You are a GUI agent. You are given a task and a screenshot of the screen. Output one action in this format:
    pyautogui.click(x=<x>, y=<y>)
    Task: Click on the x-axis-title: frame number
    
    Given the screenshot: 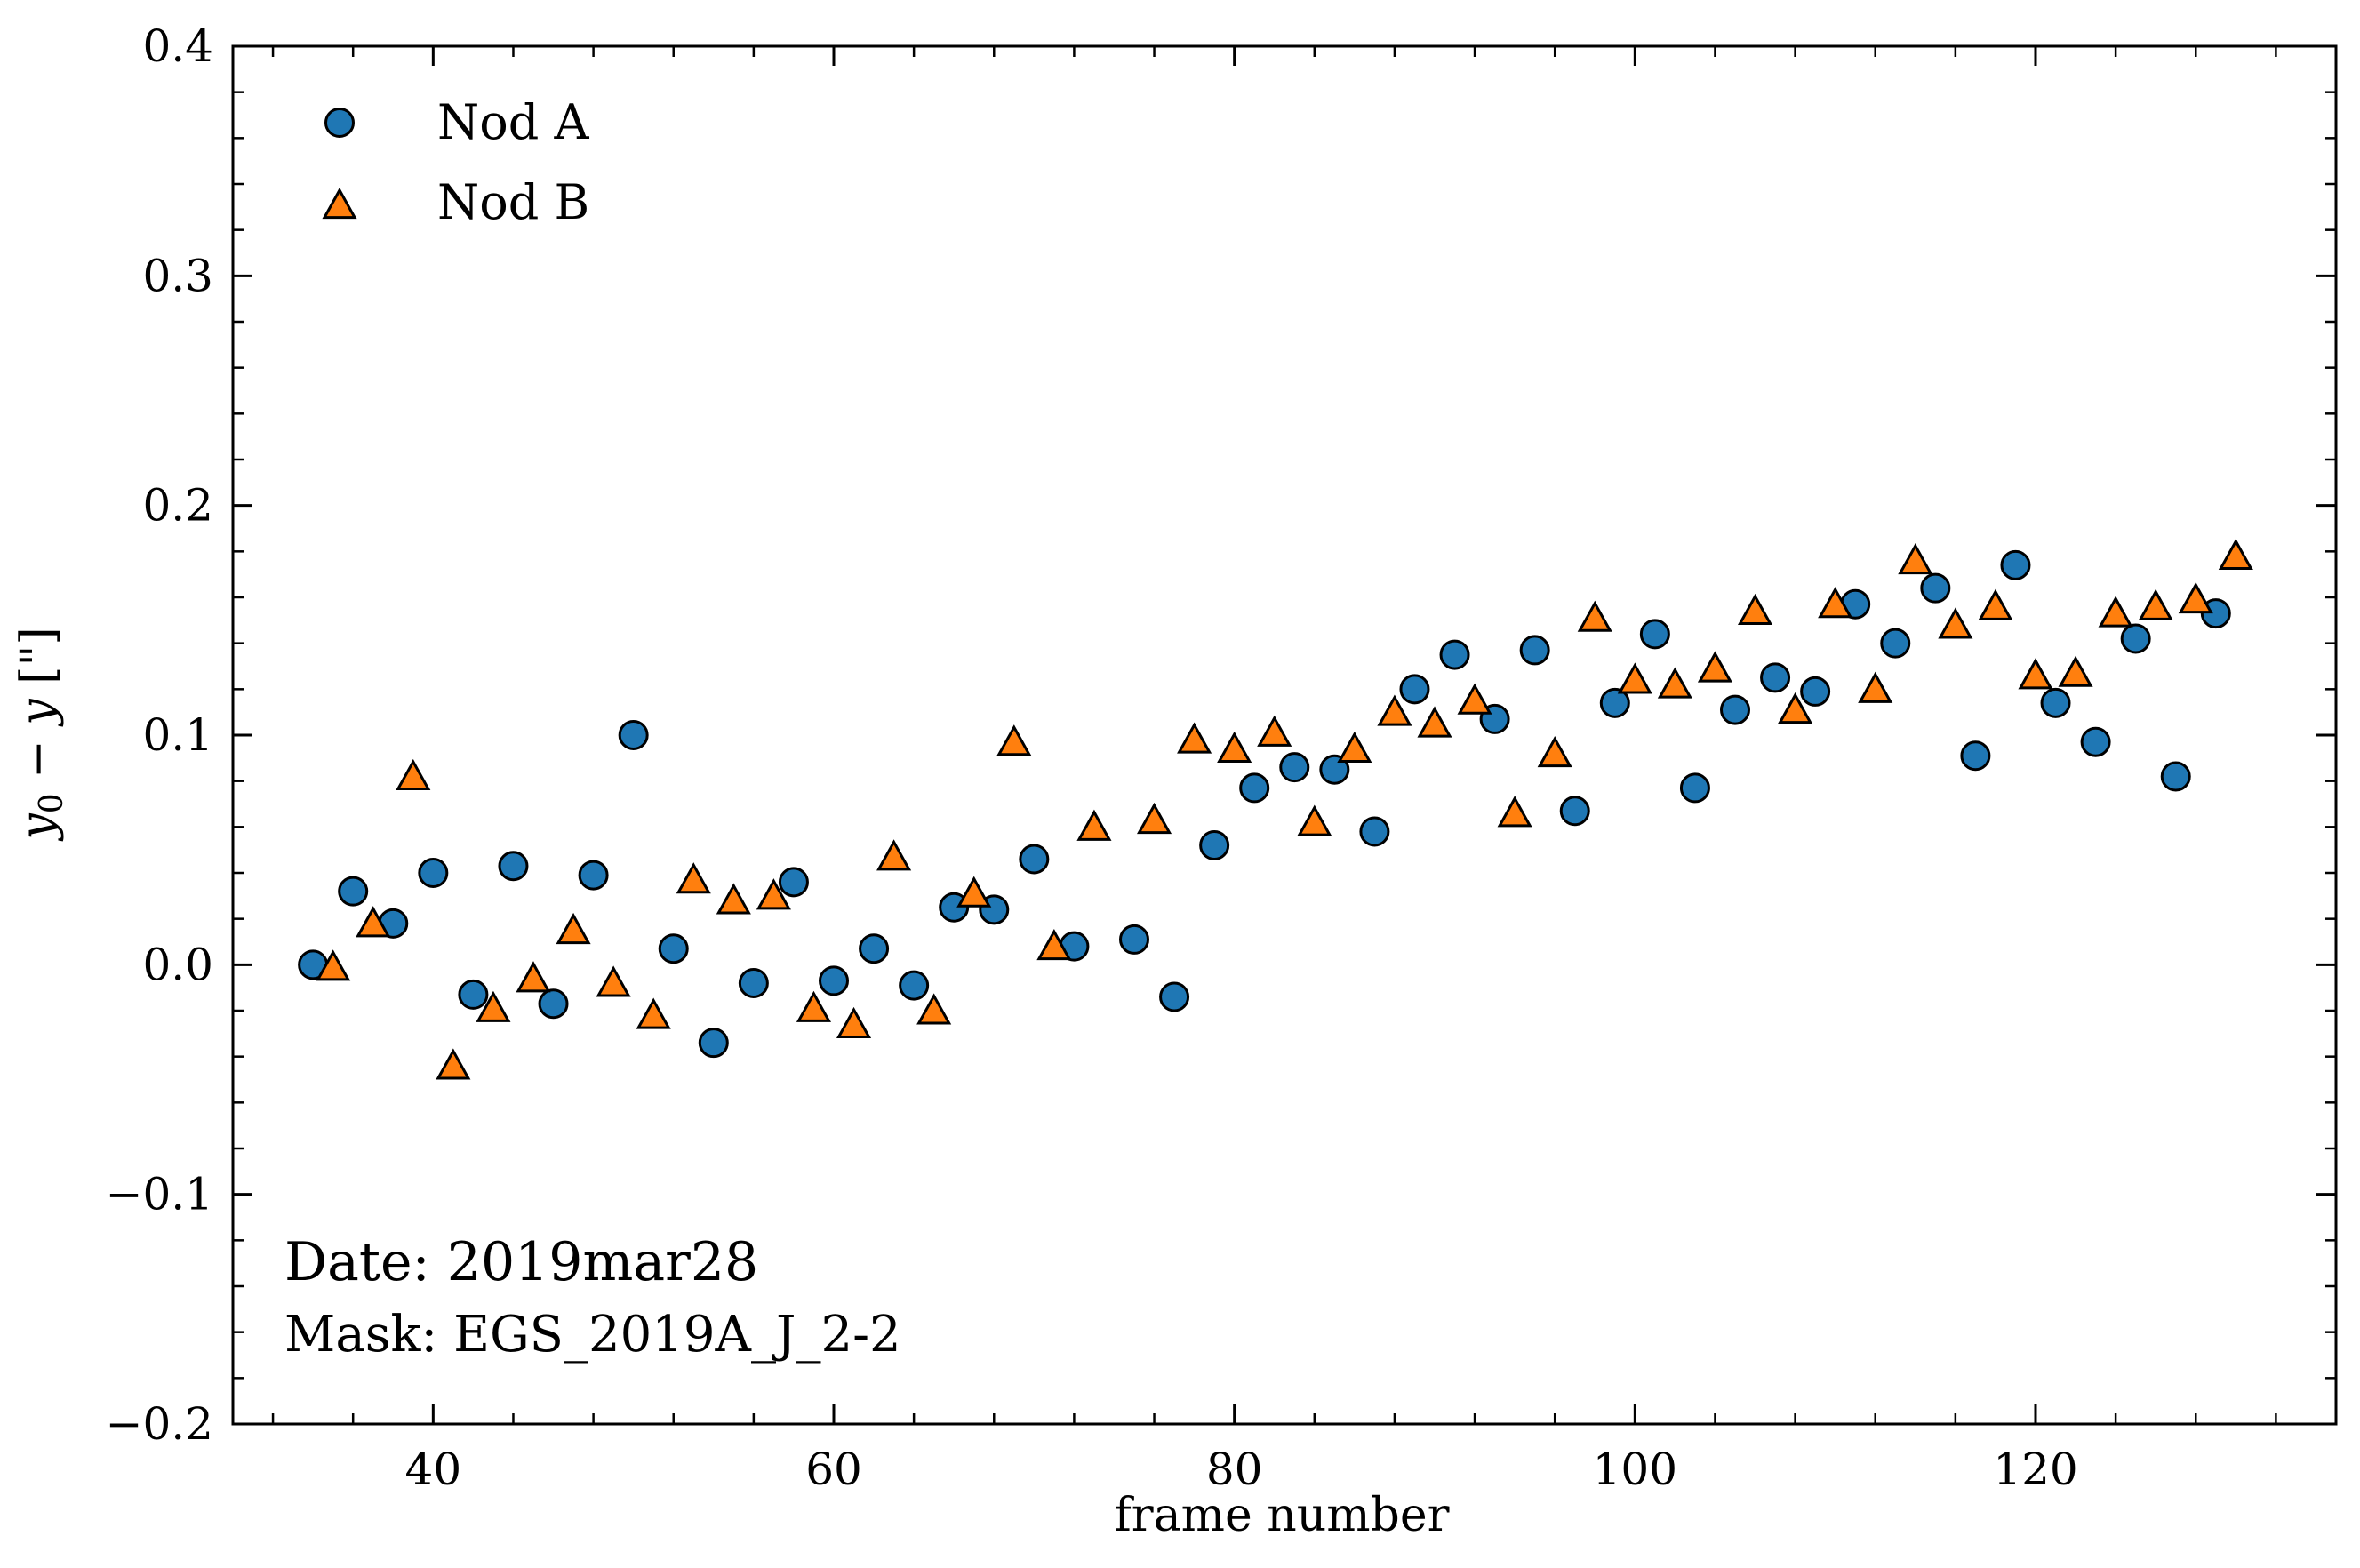 What is the action you would take?
    pyautogui.click(x=1282, y=1515)
    